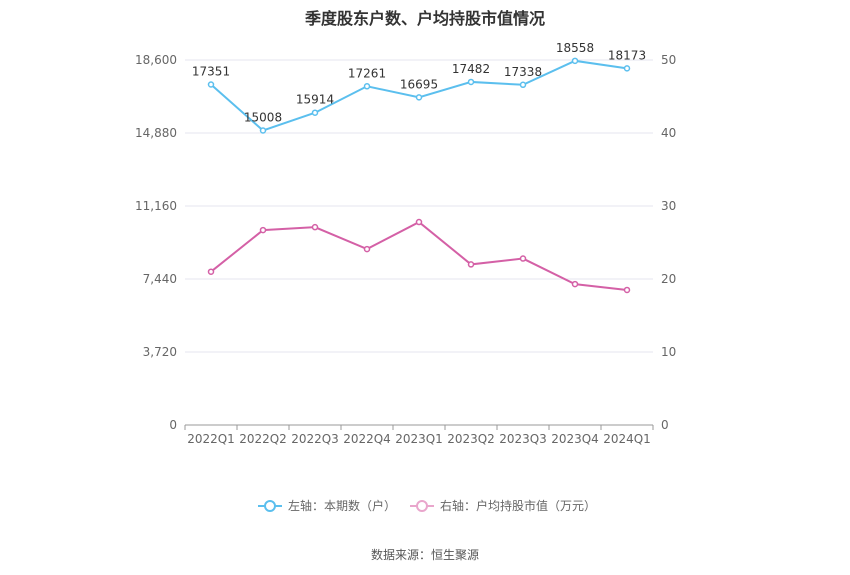 This screenshot has width=850, height=575. Describe the element at coordinates (424, 555) in the screenshot. I see `data-source: 数据来源：恒生聚源` at that location.